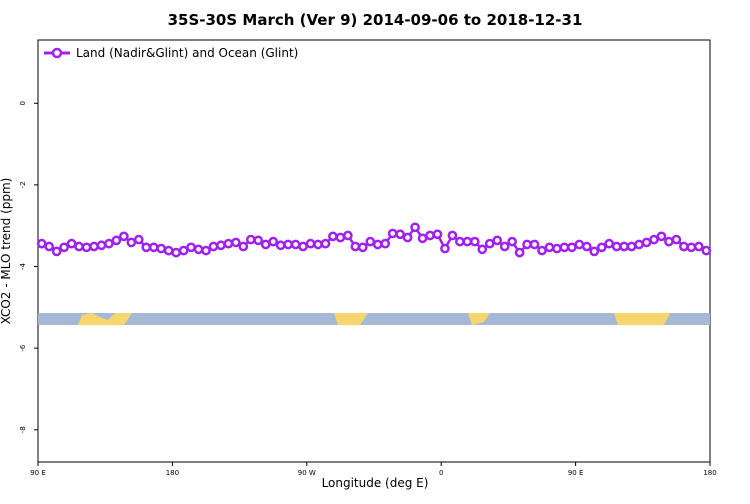  Describe the element at coordinates (187, 53) in the screenshot. I see `legend-label: Land (Nadir&Glint) and Ocean (Glint)` at that location.